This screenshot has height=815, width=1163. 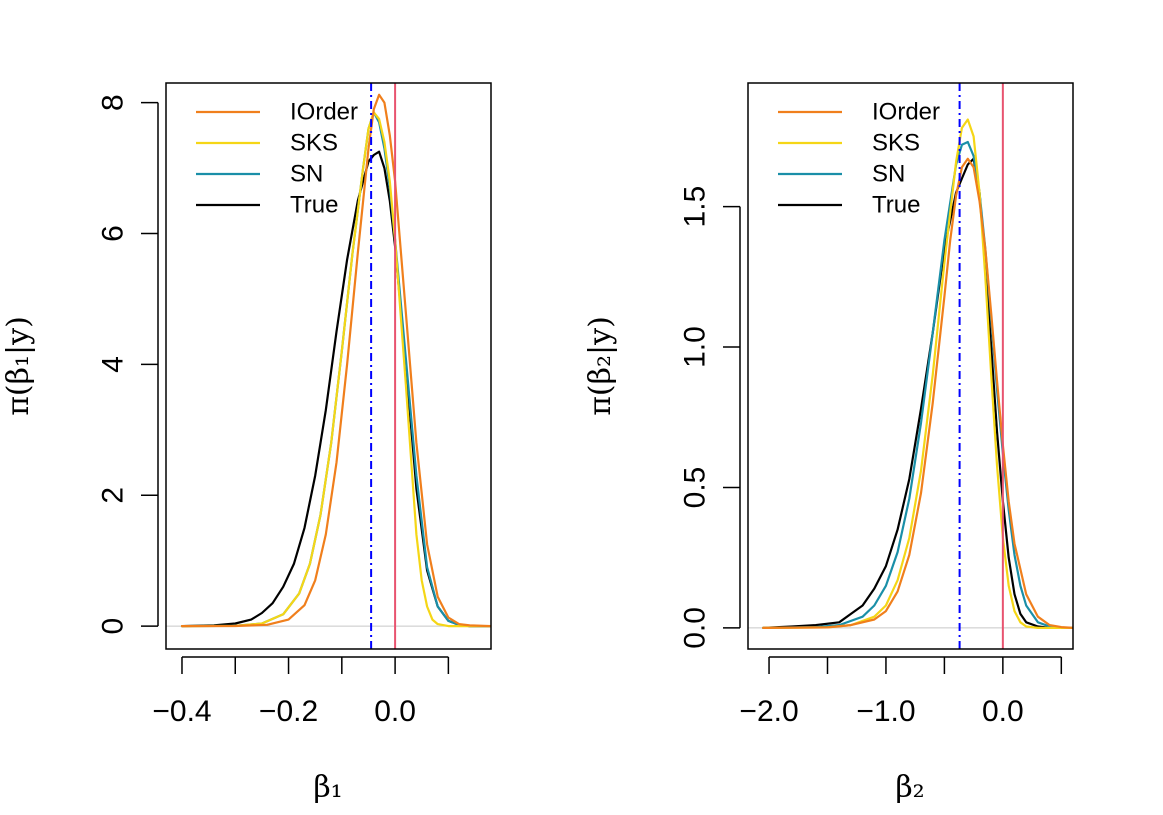 What do you see at coordinates (288, 711) in the screenshot?
I see `x-tick-label: −0.2` at bounding box center [288, 711].